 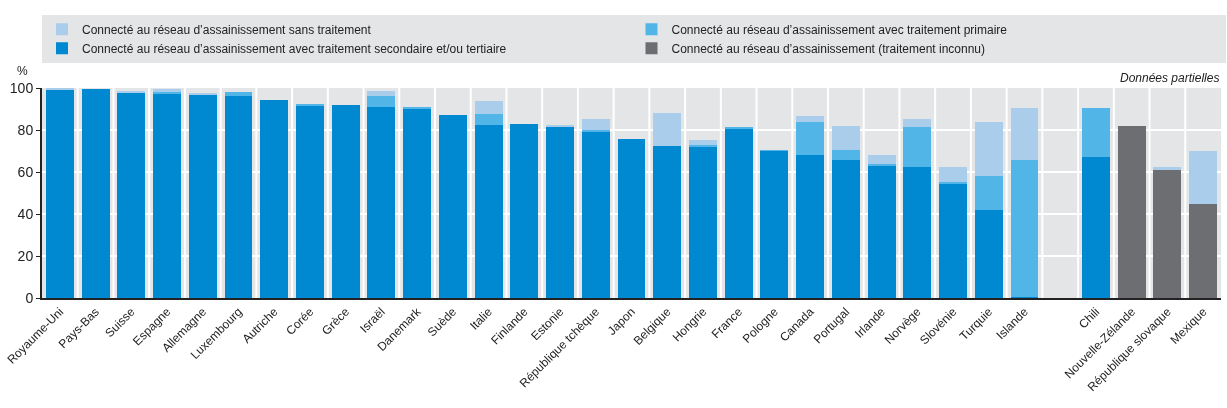 I want to click on y-tick-label: 80, so click(x=25, y=129).